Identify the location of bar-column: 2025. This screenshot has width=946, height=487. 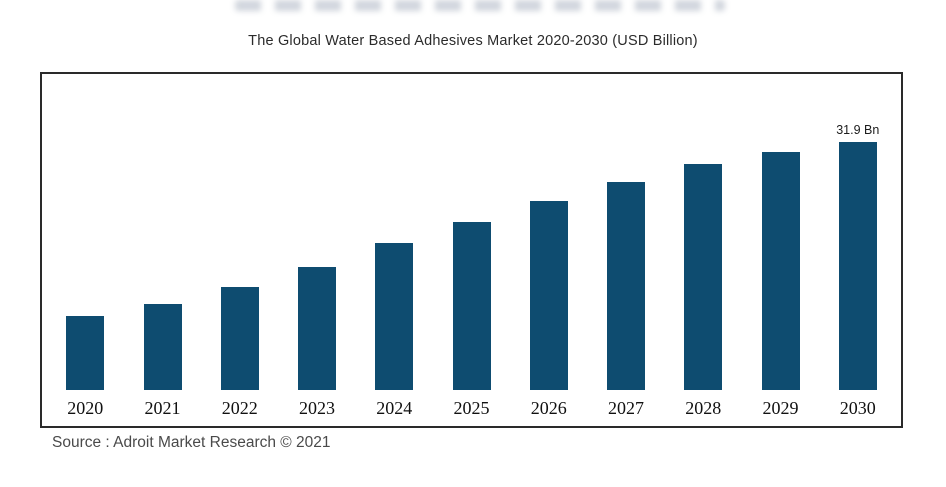
(472, 250).